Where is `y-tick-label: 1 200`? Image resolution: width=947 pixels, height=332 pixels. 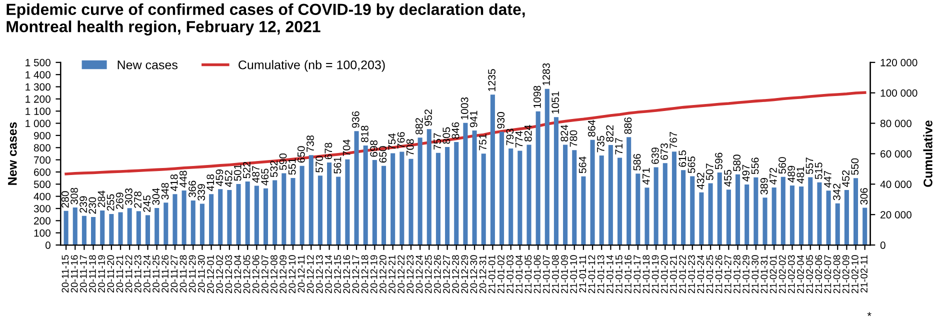
y-tick-label: 1 200 is located at coordinates (38, 99).